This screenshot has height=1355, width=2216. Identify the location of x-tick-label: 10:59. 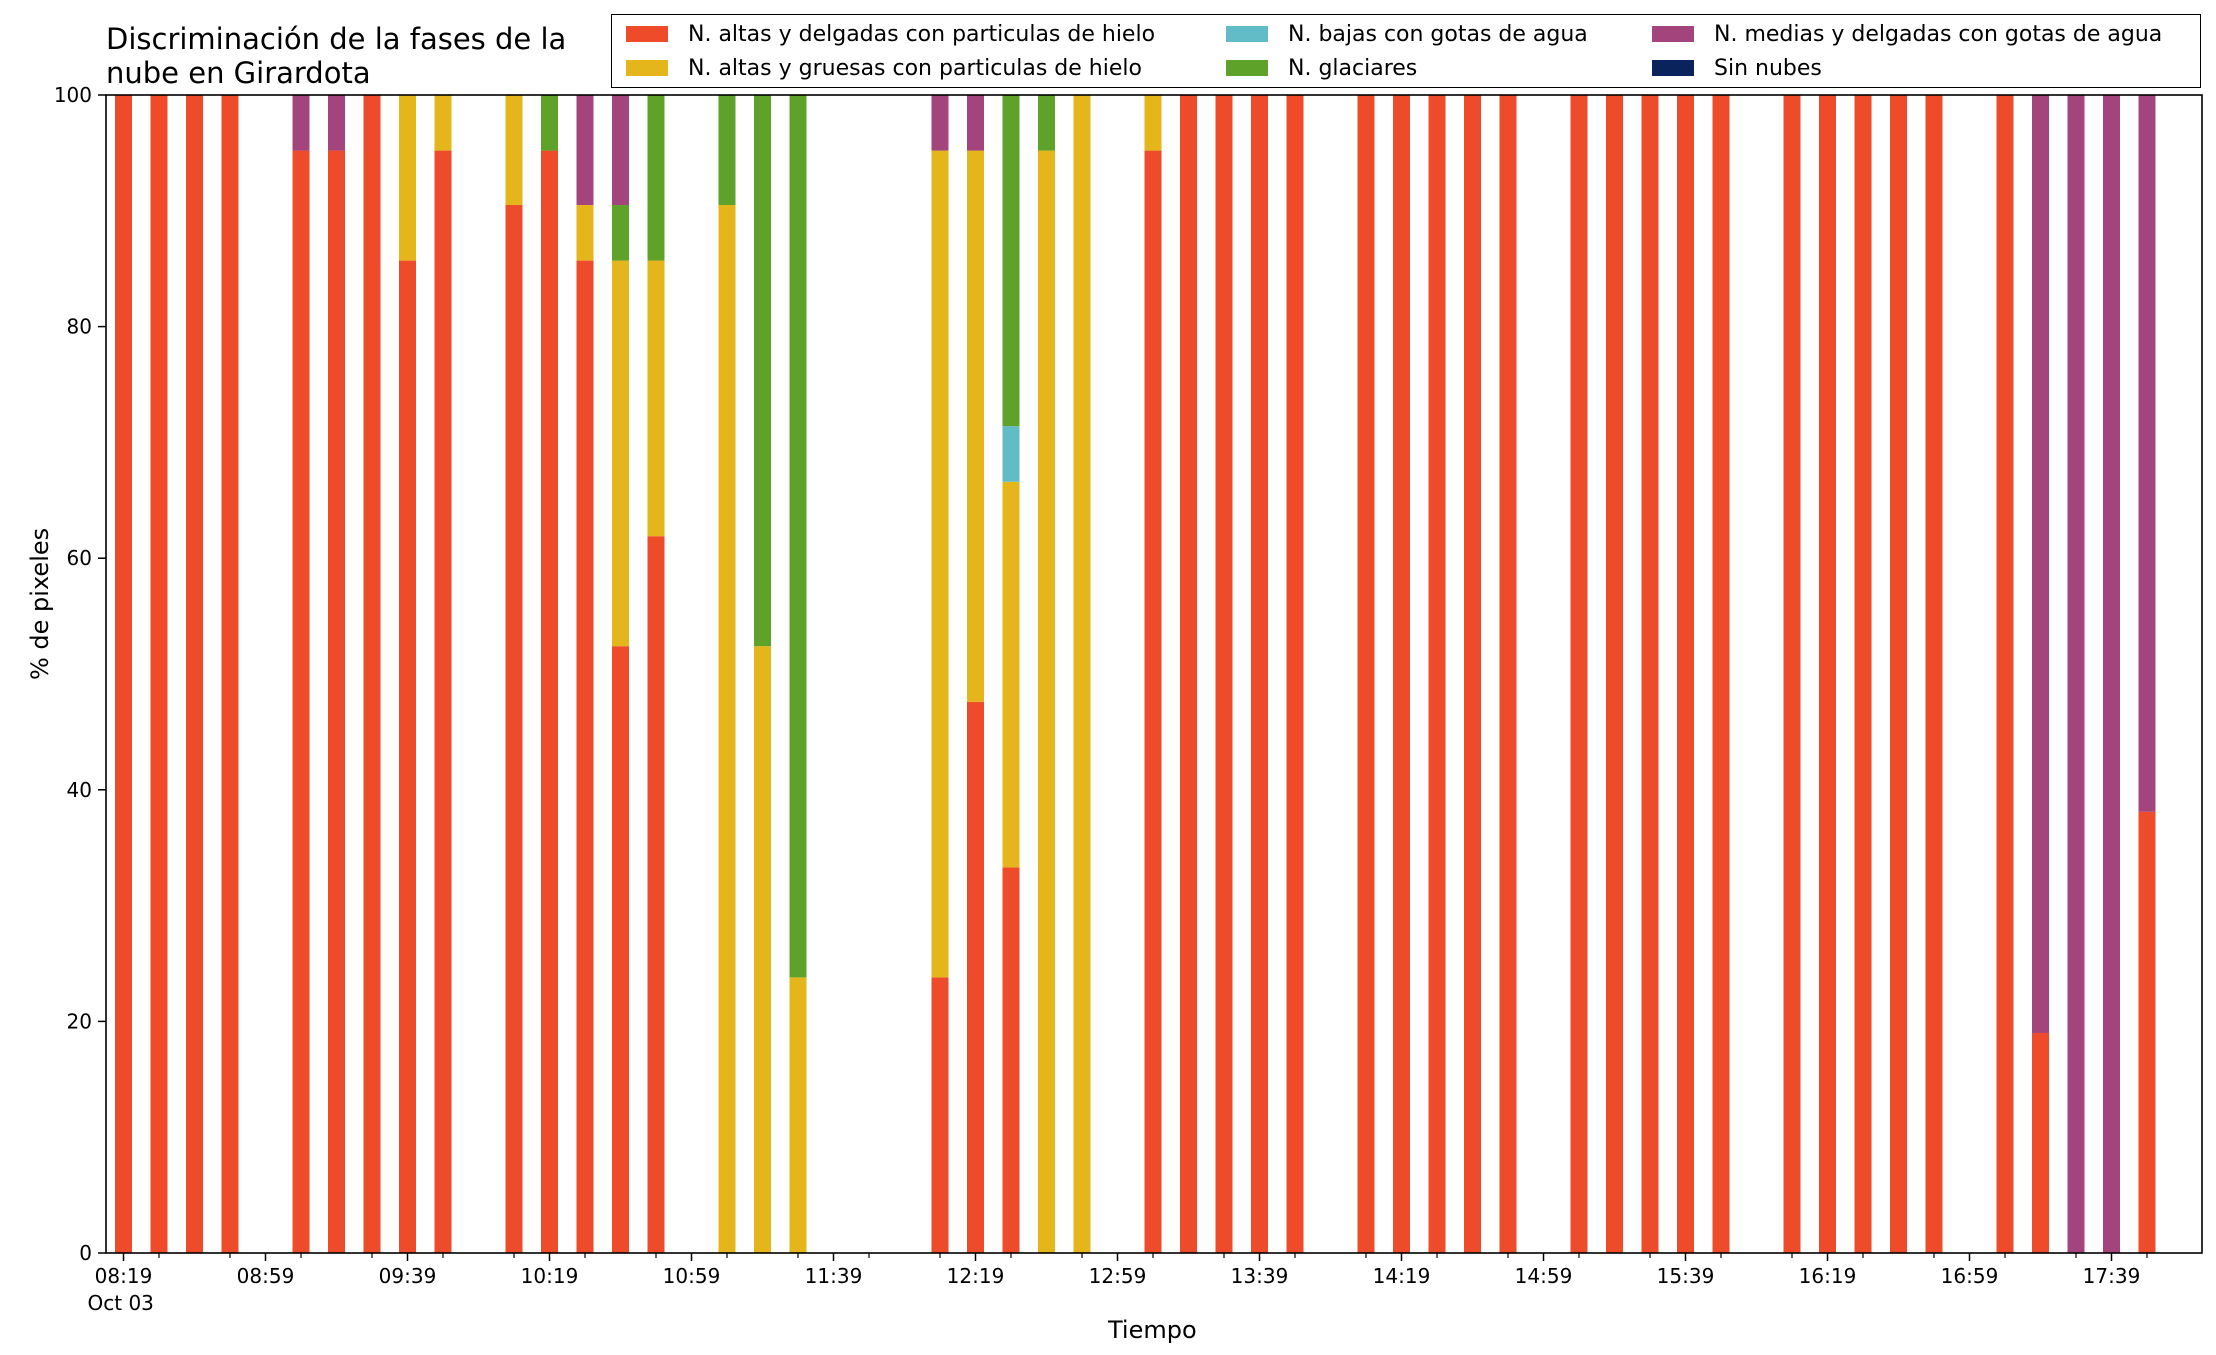
(692, 1276).